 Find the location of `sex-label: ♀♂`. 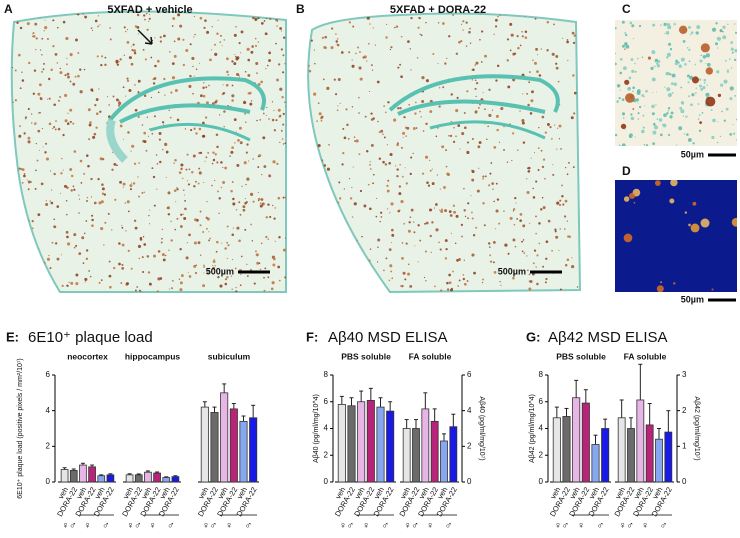

sex-label: ♀♂ is located at coordinates (561, 526).